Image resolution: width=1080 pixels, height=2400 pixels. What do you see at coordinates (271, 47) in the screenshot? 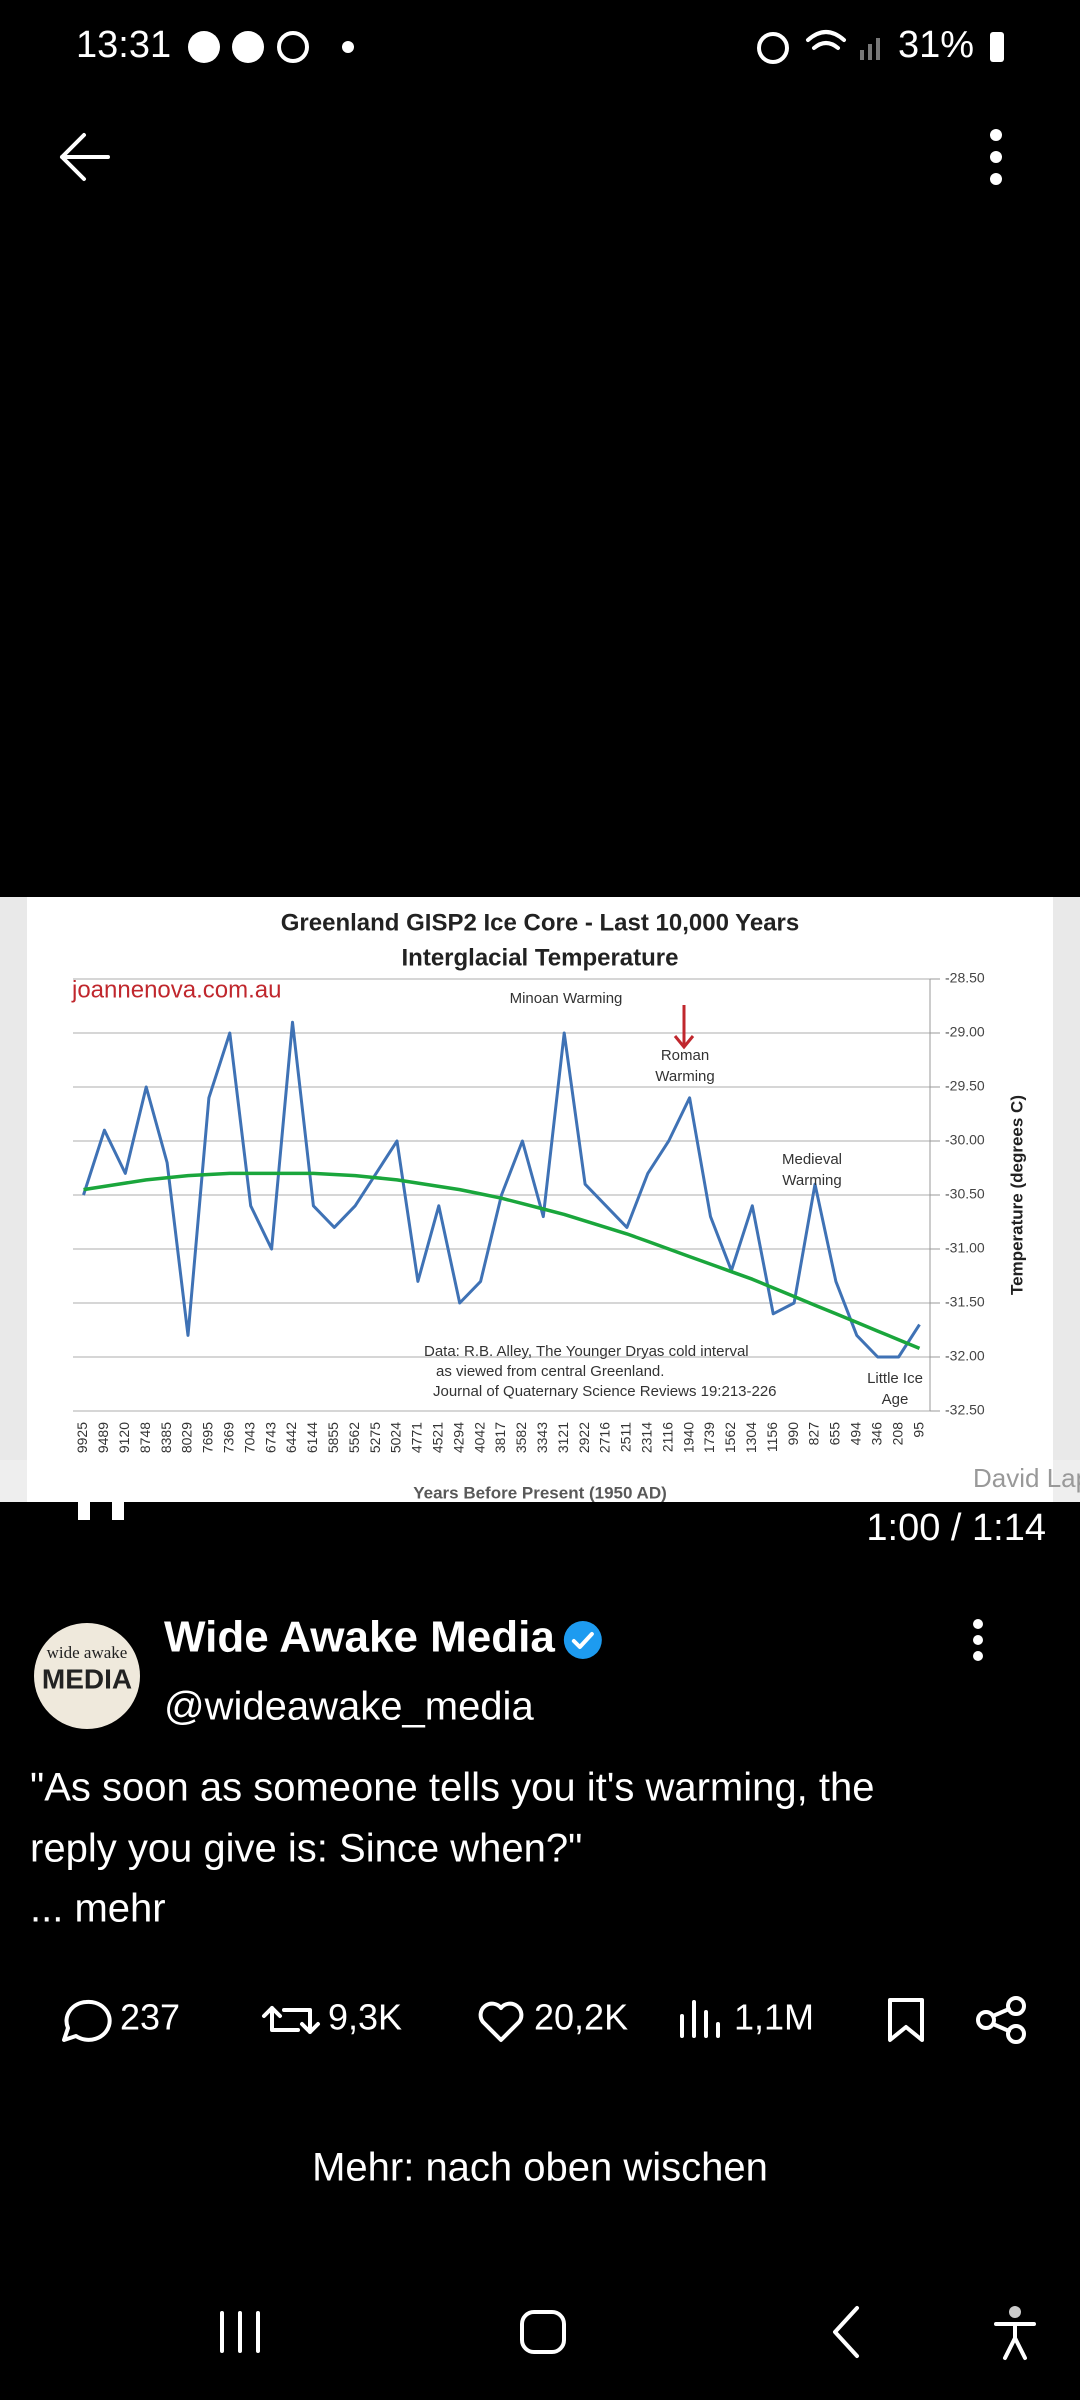
I see `status-icons-left` at bounding box center [271, 47].